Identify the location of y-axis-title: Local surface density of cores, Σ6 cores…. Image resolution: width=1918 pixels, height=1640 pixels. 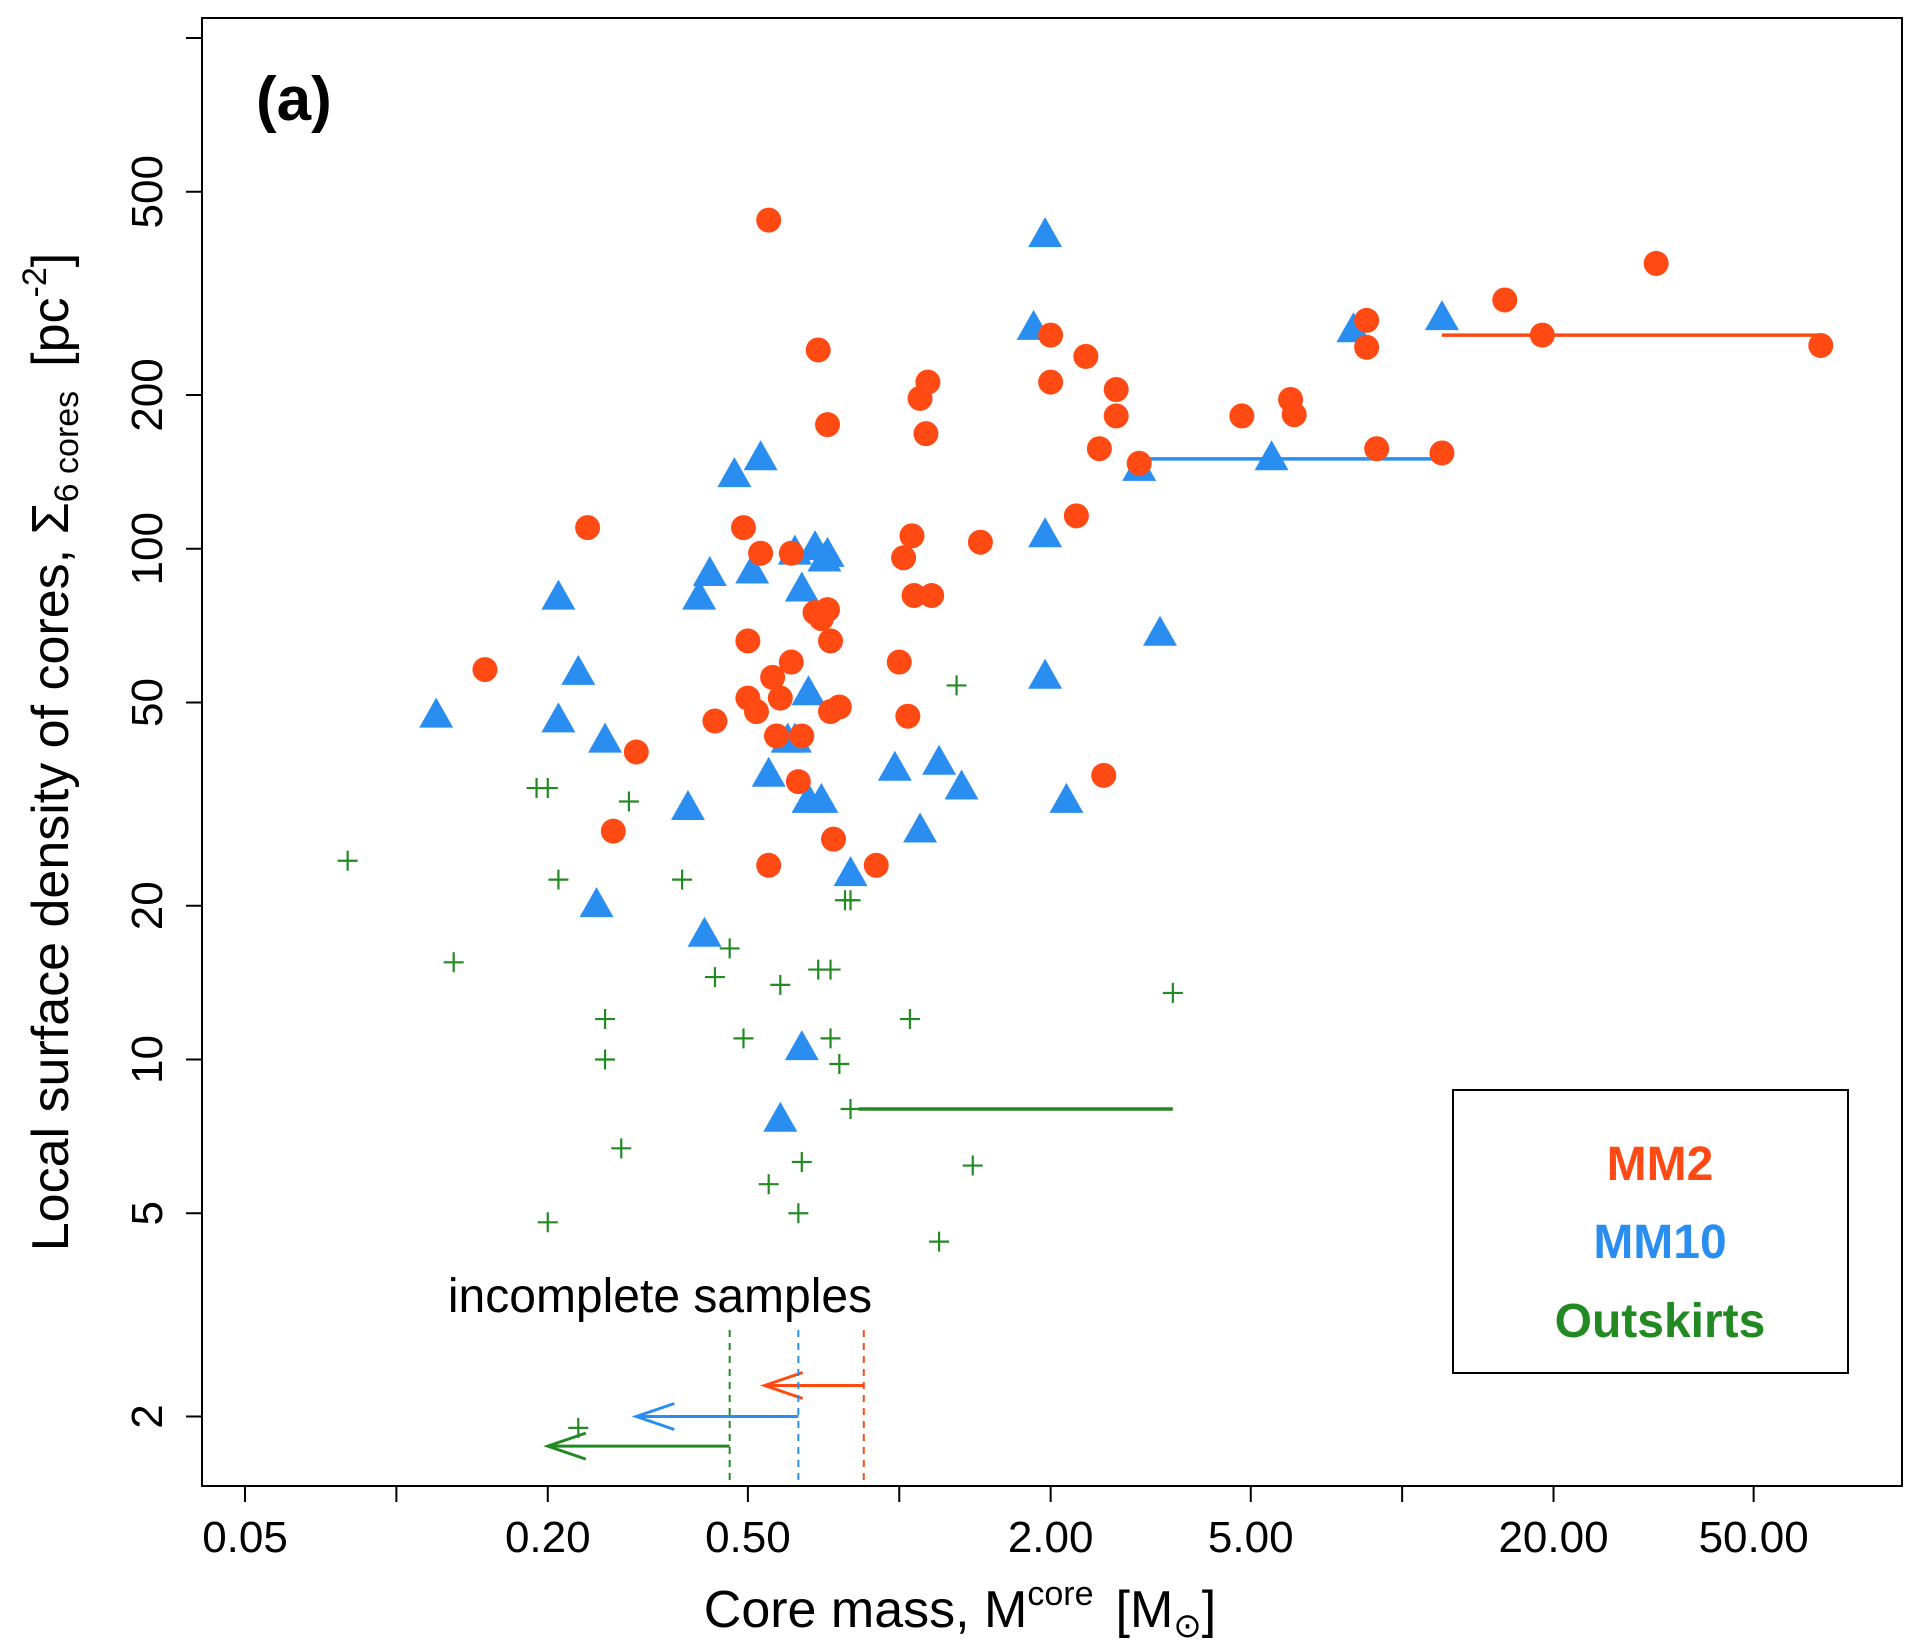
(51, 752).